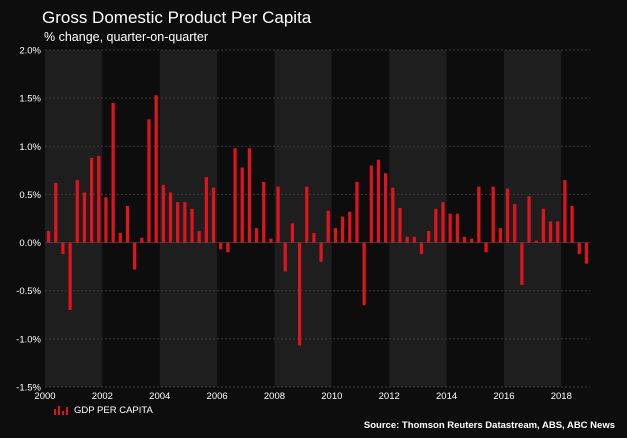  I want to click on x-tick-label: 2006, so click(217, 396).